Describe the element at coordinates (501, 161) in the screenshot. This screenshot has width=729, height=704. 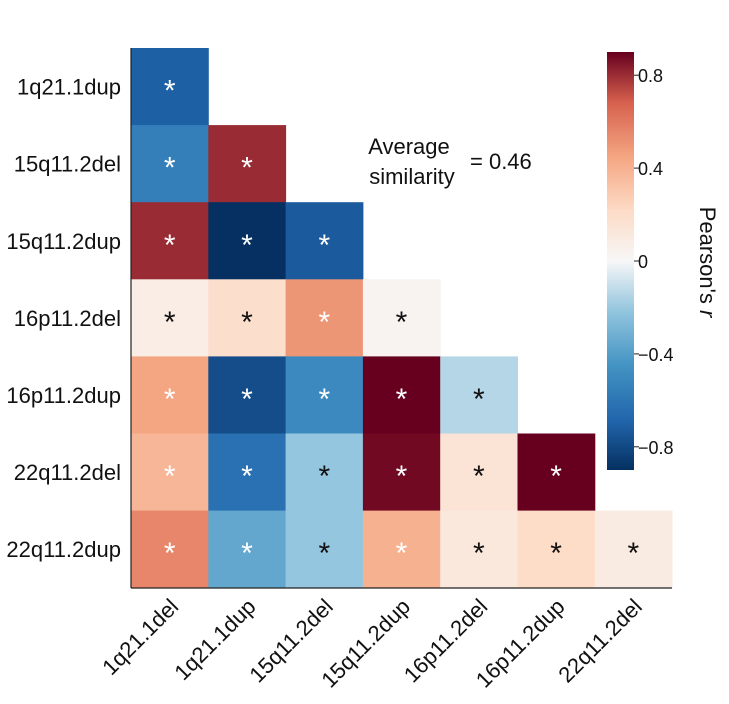
I see `annotation-value: = 0.46` at that location.